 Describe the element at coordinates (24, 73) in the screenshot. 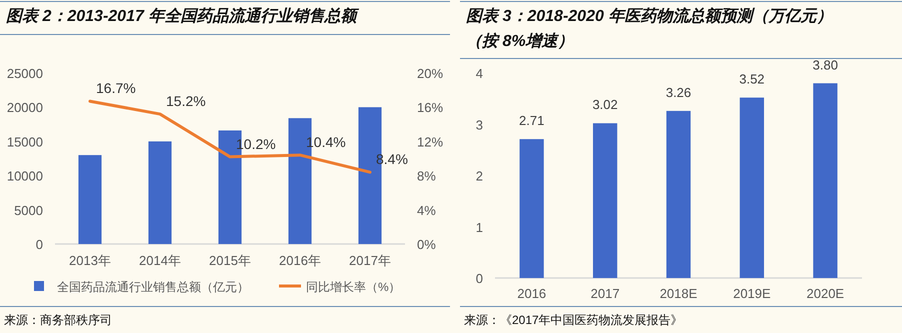

I see `y-tick-label: 25000` at that location.